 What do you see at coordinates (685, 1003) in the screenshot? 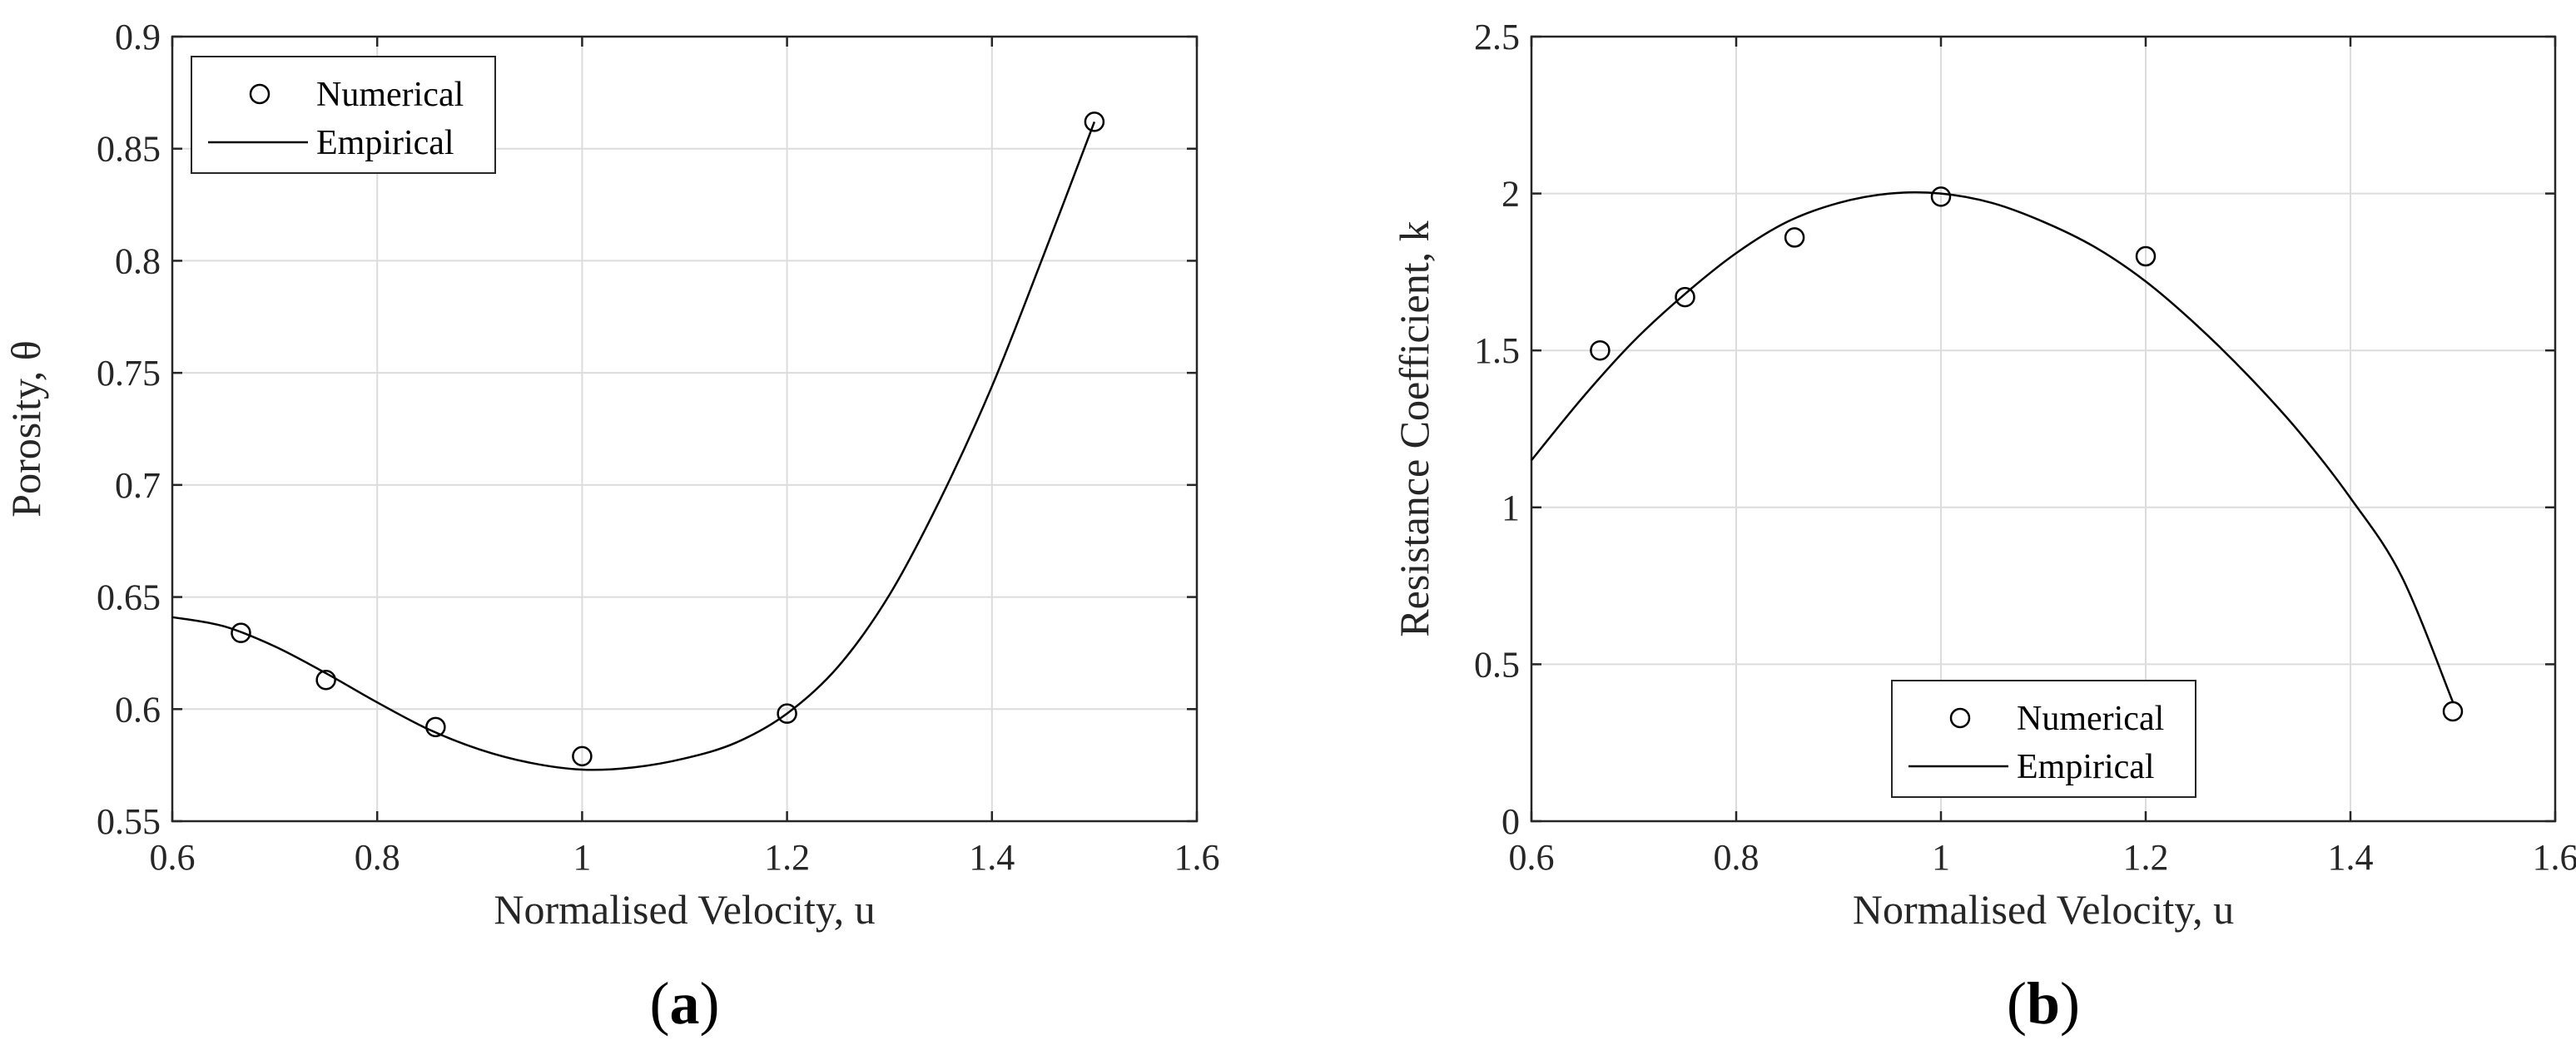
I see `panel-label: (a)` at bounding box center [685, 1003].